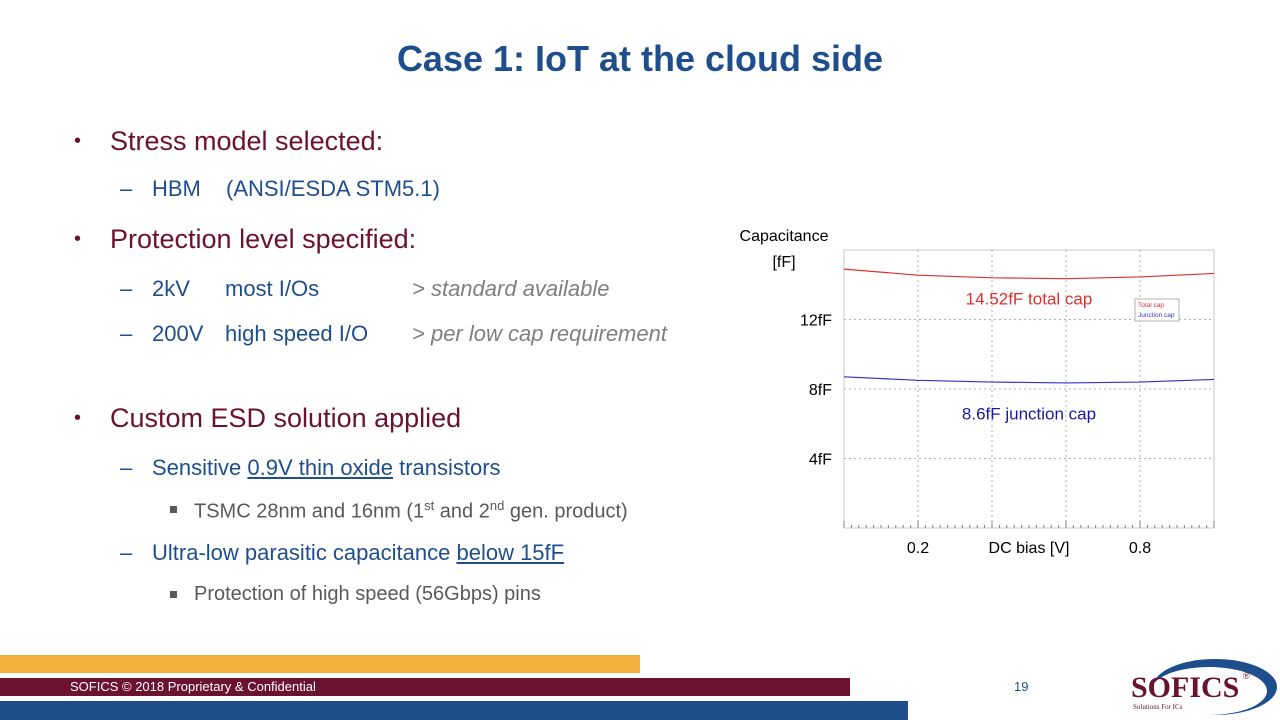 The height and width of the screenshot is (720, 1280). What do you see at coordinates (510, 552) in the screenshot?
I see `sub-text-below-15ff: below 15fF` at bounding box center [510, 552].